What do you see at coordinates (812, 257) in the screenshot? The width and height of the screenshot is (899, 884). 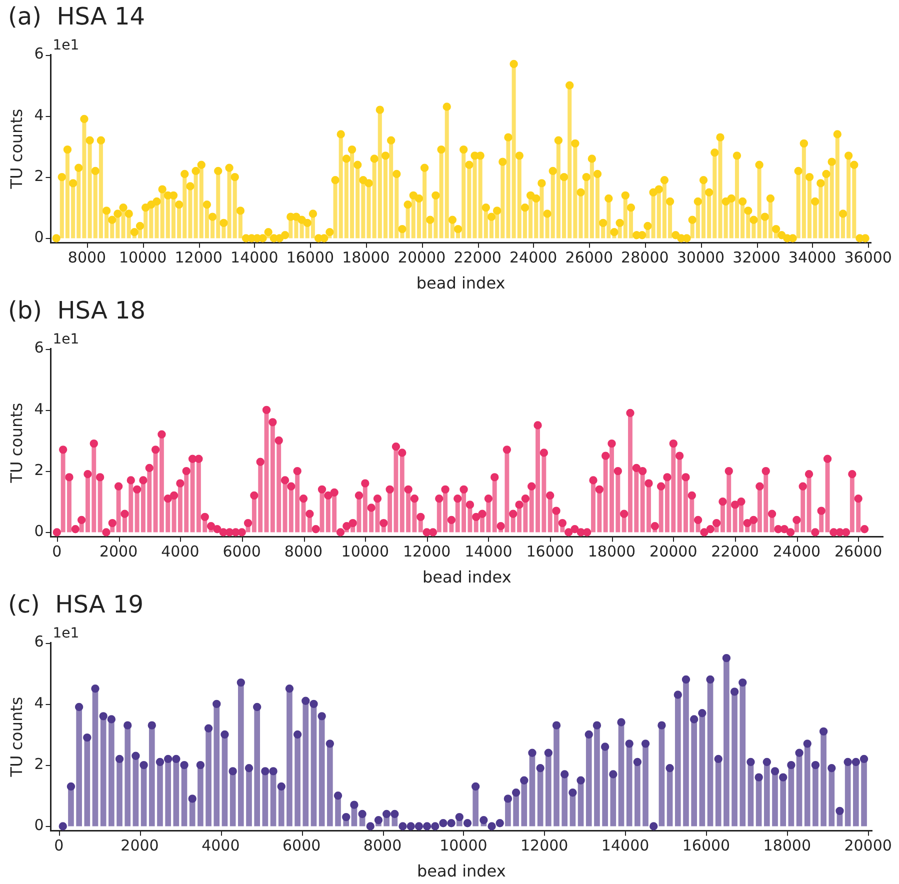 I see `x-tick-label: 34000` at bounding box center [812, 257].